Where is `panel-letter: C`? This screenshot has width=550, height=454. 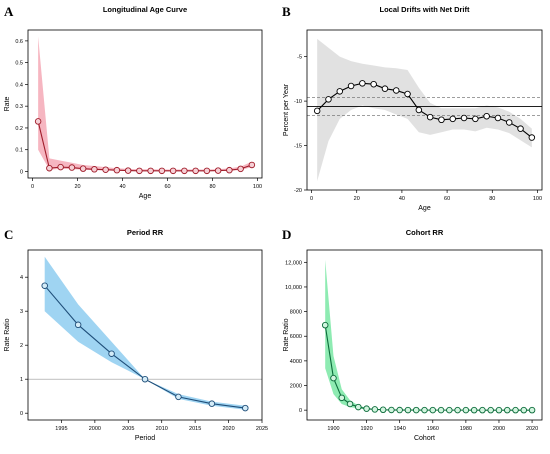
panel-letter: C is located at coordinates (8, 234).